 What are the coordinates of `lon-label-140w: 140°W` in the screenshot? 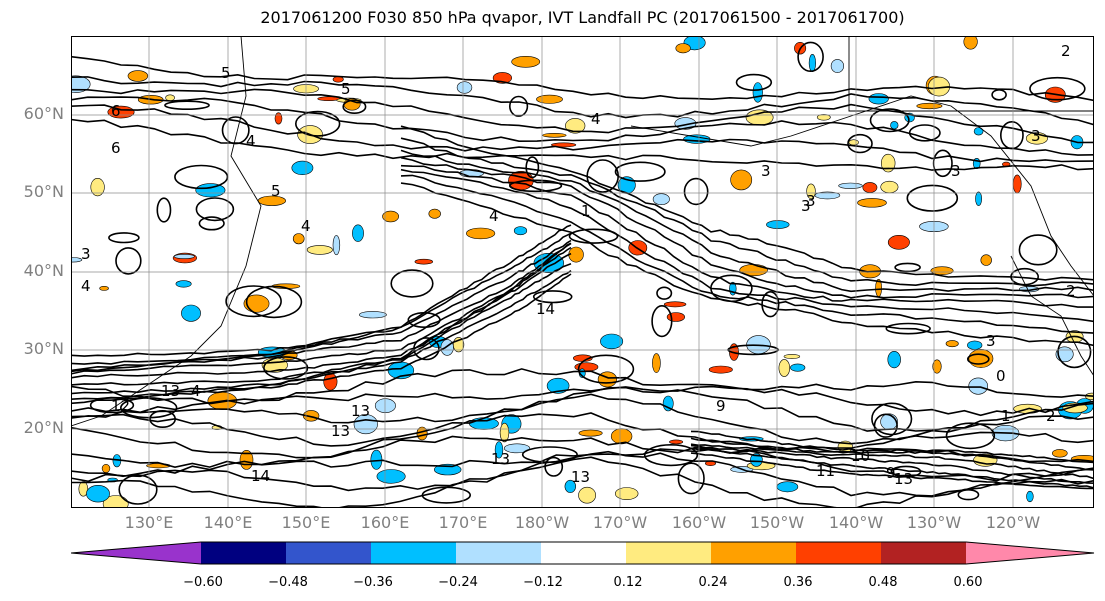 It's located at (856, 522).